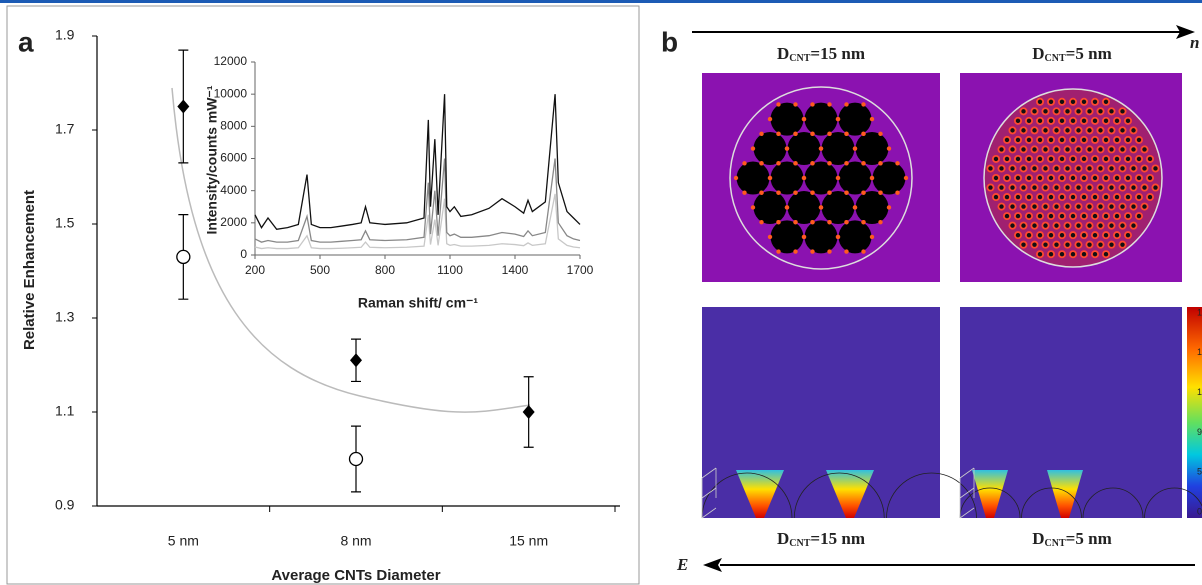 The width and height of the screenshot is (1202, 585). What do you see at coordinates (1055, 543) in the screenshot?
I see `label-part: CNT` at bounding box center [1055, 543].